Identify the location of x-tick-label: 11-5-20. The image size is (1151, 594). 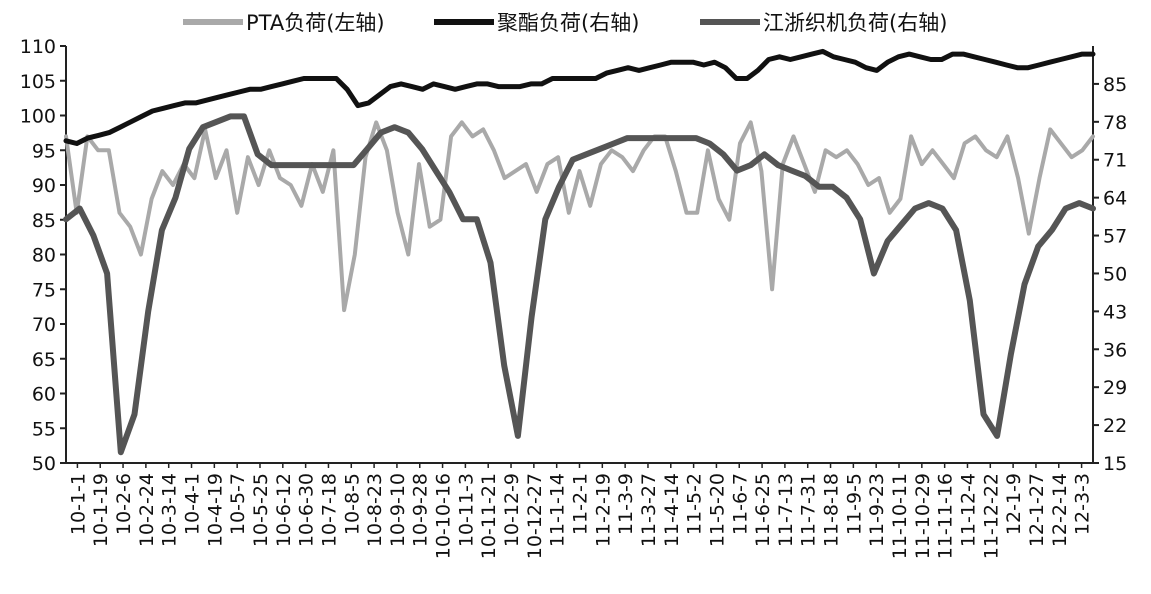
(717, 510).